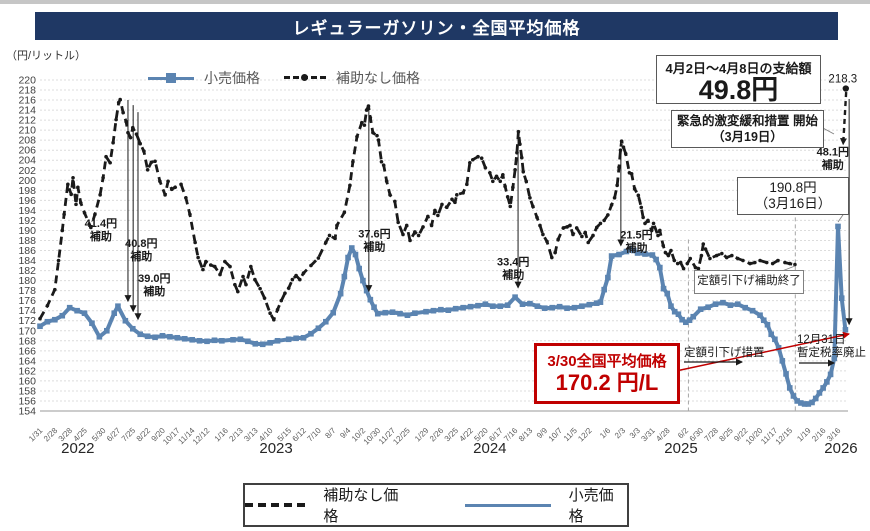 The height and width of the screenshot is (531, 870). I want to click on svg-text: 170, so click(27, 331).